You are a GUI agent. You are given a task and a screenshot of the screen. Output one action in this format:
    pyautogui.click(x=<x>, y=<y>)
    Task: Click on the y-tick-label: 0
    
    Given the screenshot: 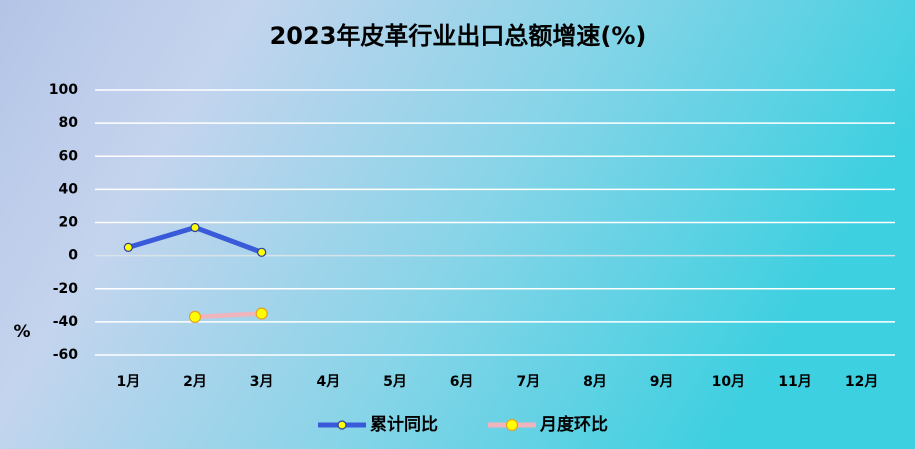 What is the action you would take?
    pyautogui.click(x=73, y=256)
    